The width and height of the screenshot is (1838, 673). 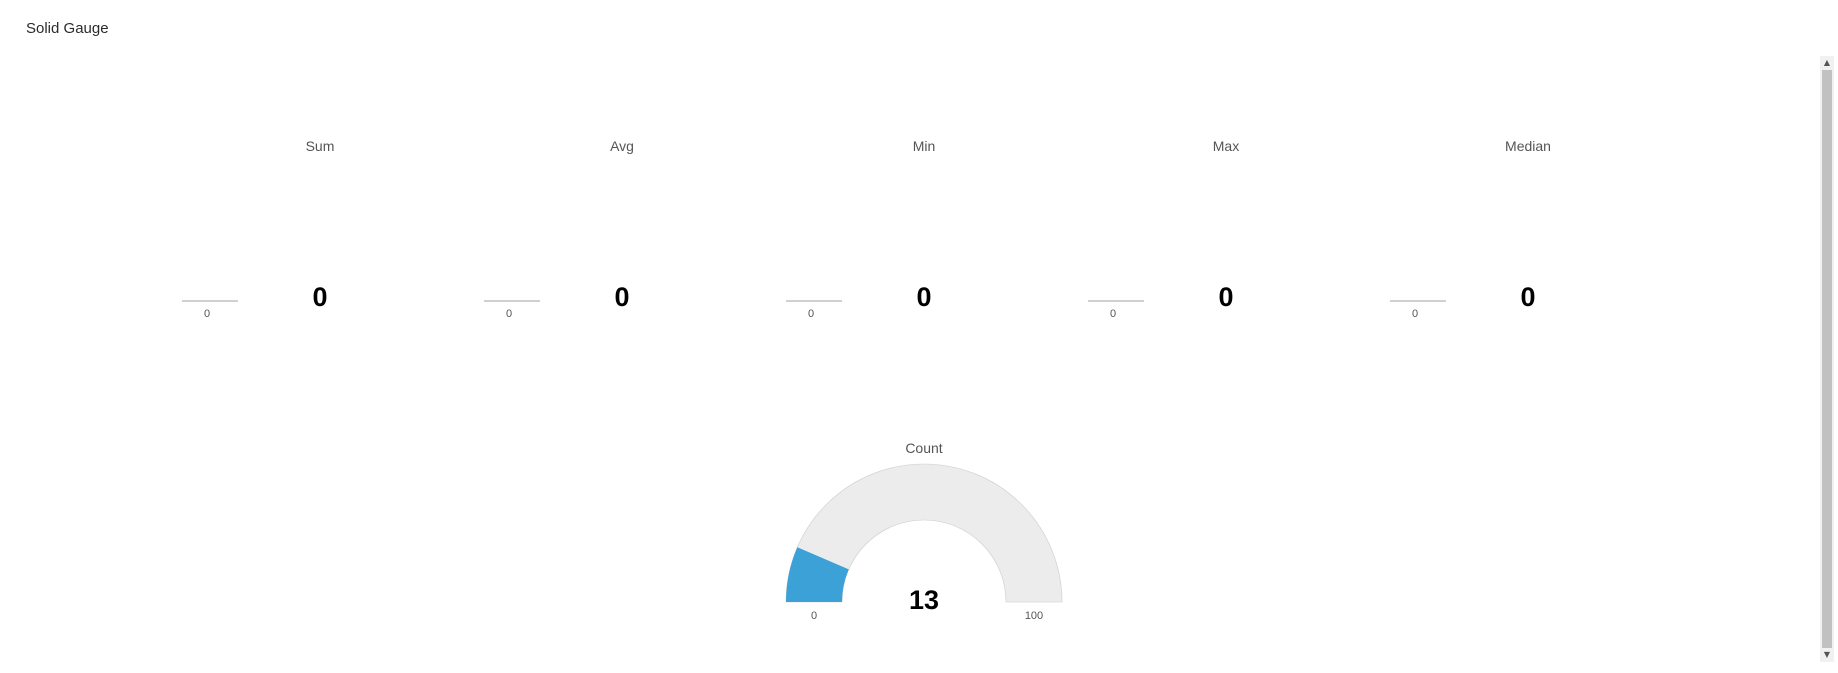 I want to click on max-gauge-min-label: 0, so click(x=1113, y=314).